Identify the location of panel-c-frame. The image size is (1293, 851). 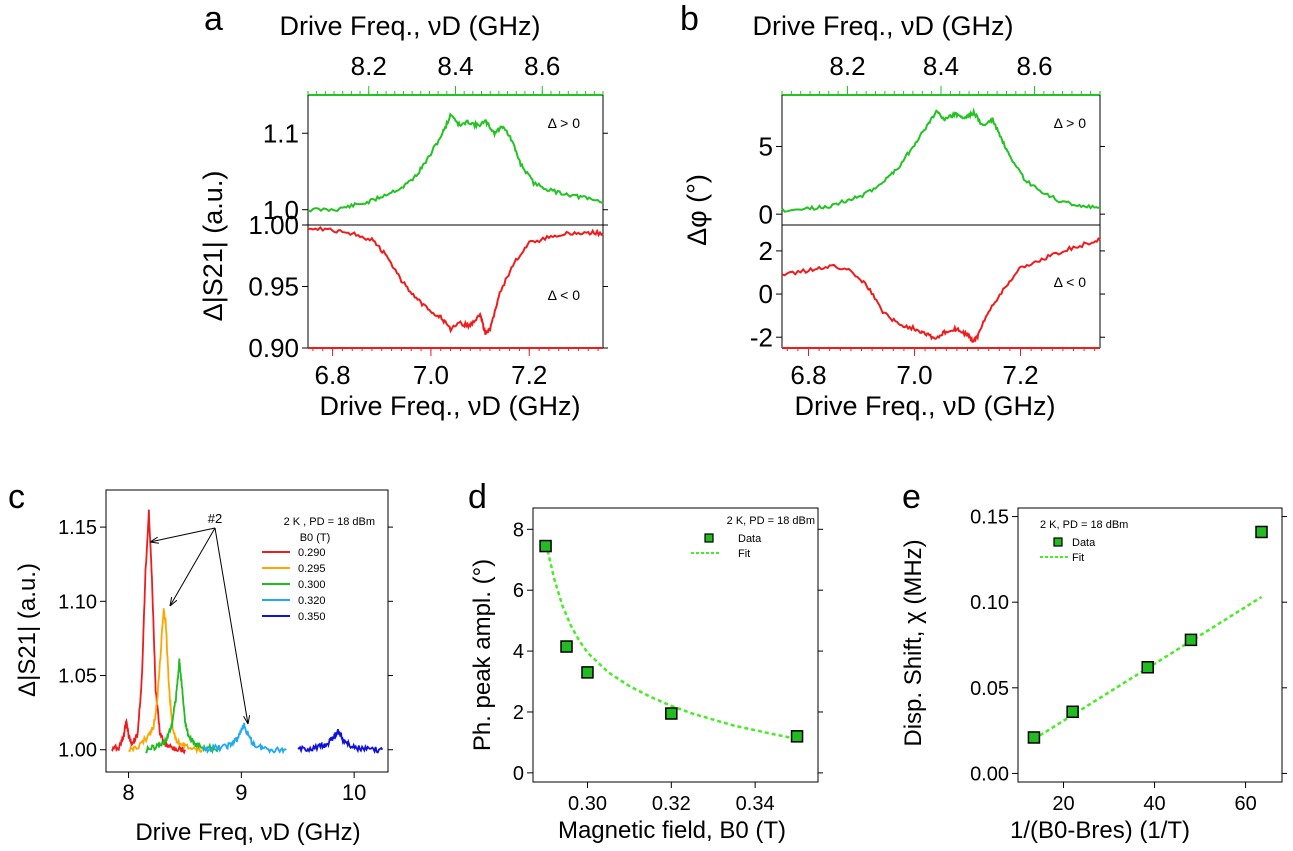
(247, 631).